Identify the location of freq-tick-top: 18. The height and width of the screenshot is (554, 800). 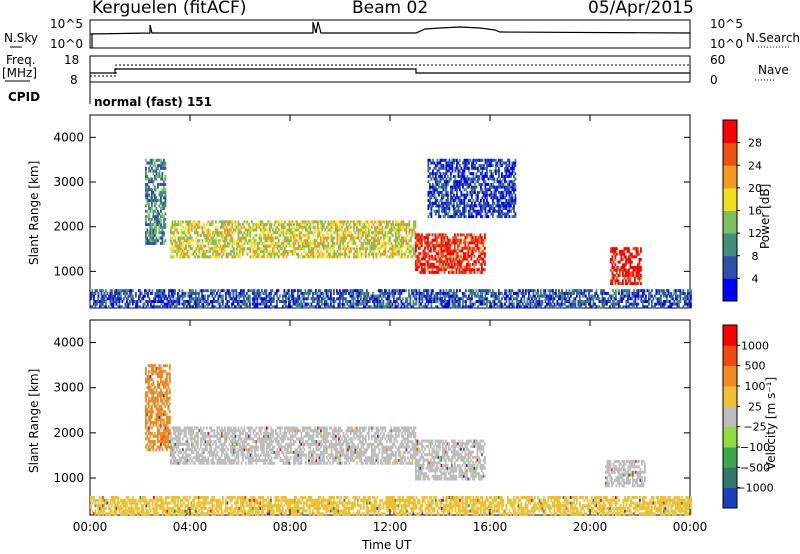
(72, 60).